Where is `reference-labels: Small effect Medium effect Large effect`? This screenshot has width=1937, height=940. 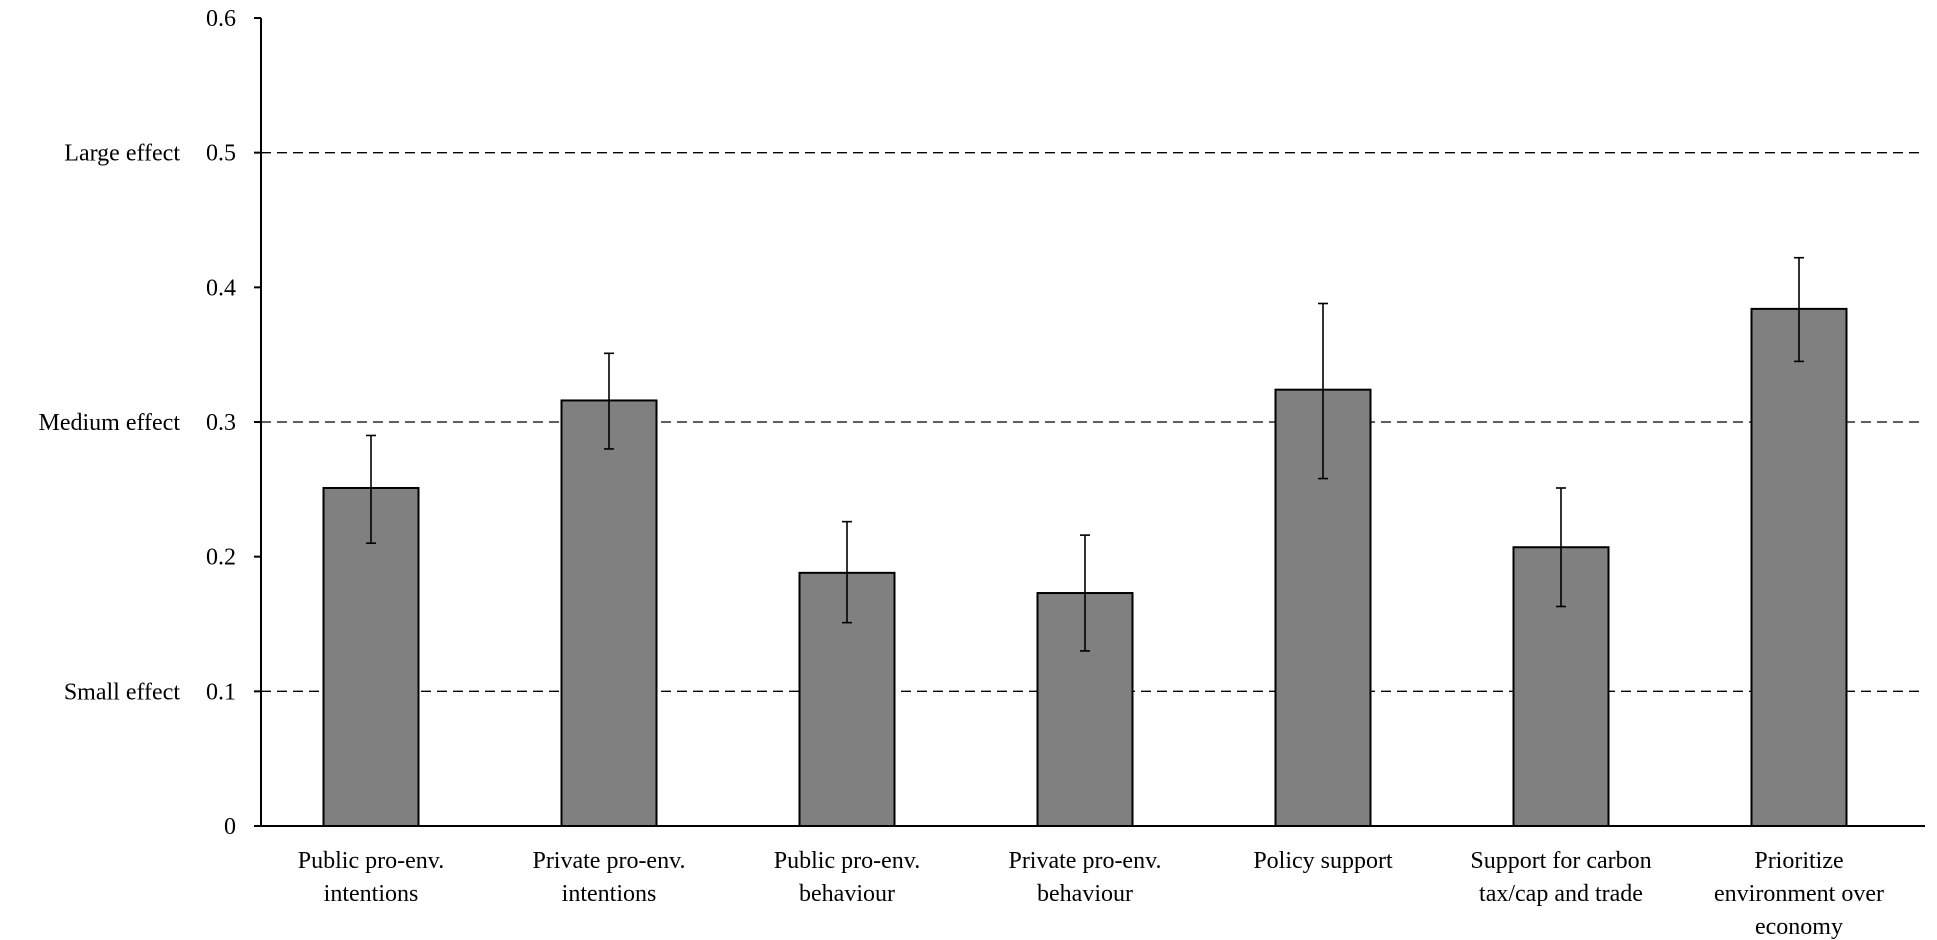 reference-labels: Small effect Medium effect Large effect is located at coordinates (109, 423).